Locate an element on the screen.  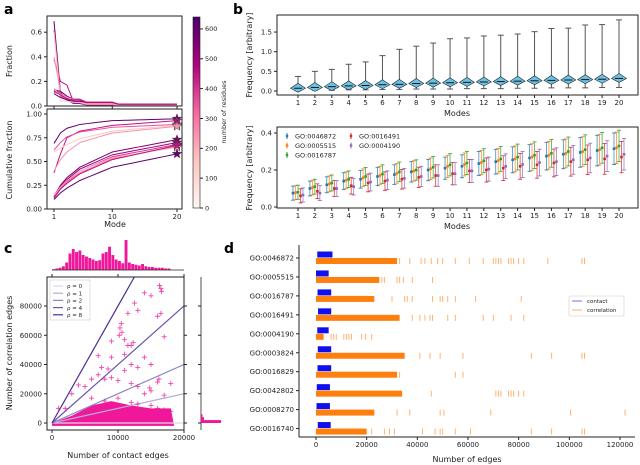
errorbar-y-tick-label: 0.2 is located at coordinates (266, 171).